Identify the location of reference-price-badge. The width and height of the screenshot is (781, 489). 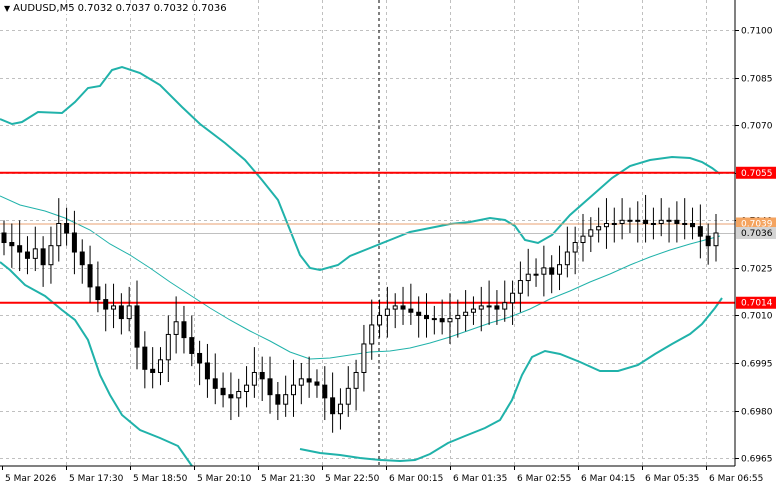
(756, 223).